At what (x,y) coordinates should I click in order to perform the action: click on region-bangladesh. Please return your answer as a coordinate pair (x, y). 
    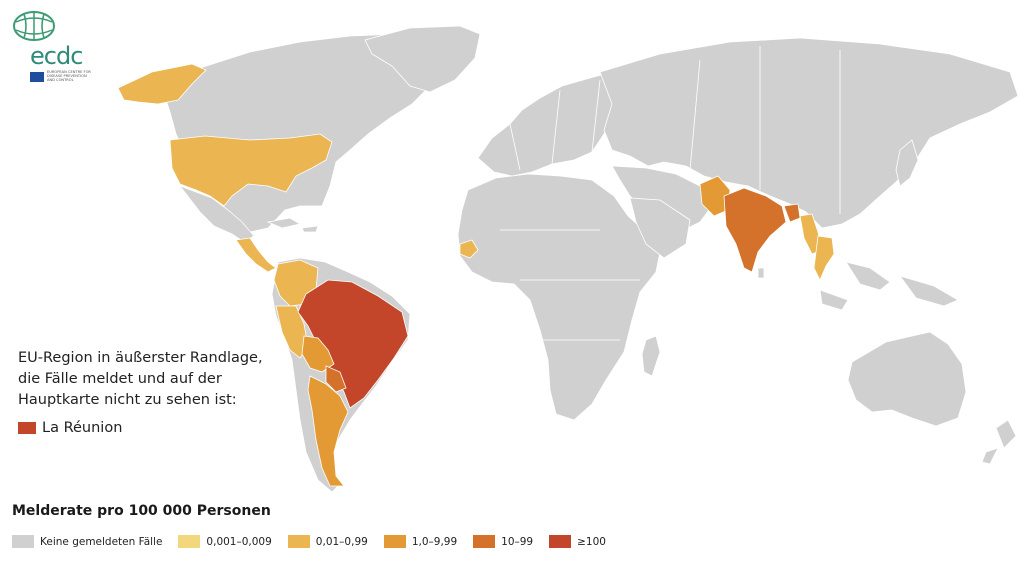
    Looking at the image, I should click on (792, 213).